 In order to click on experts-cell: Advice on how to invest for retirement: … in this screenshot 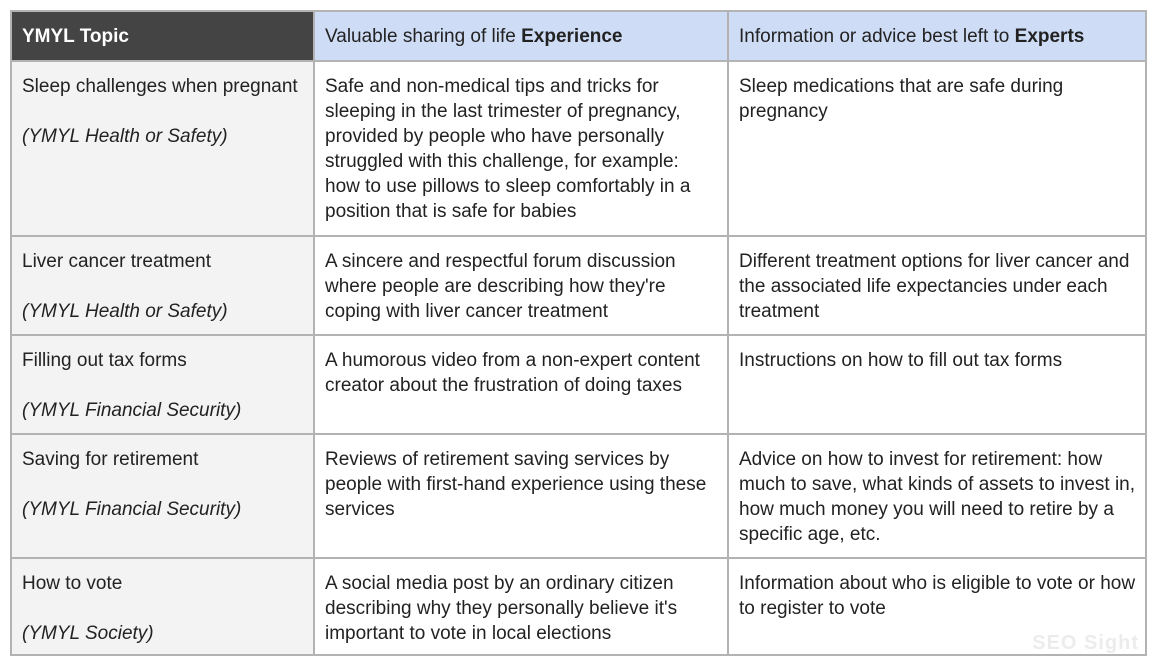, I will do `click(937, 496)`.